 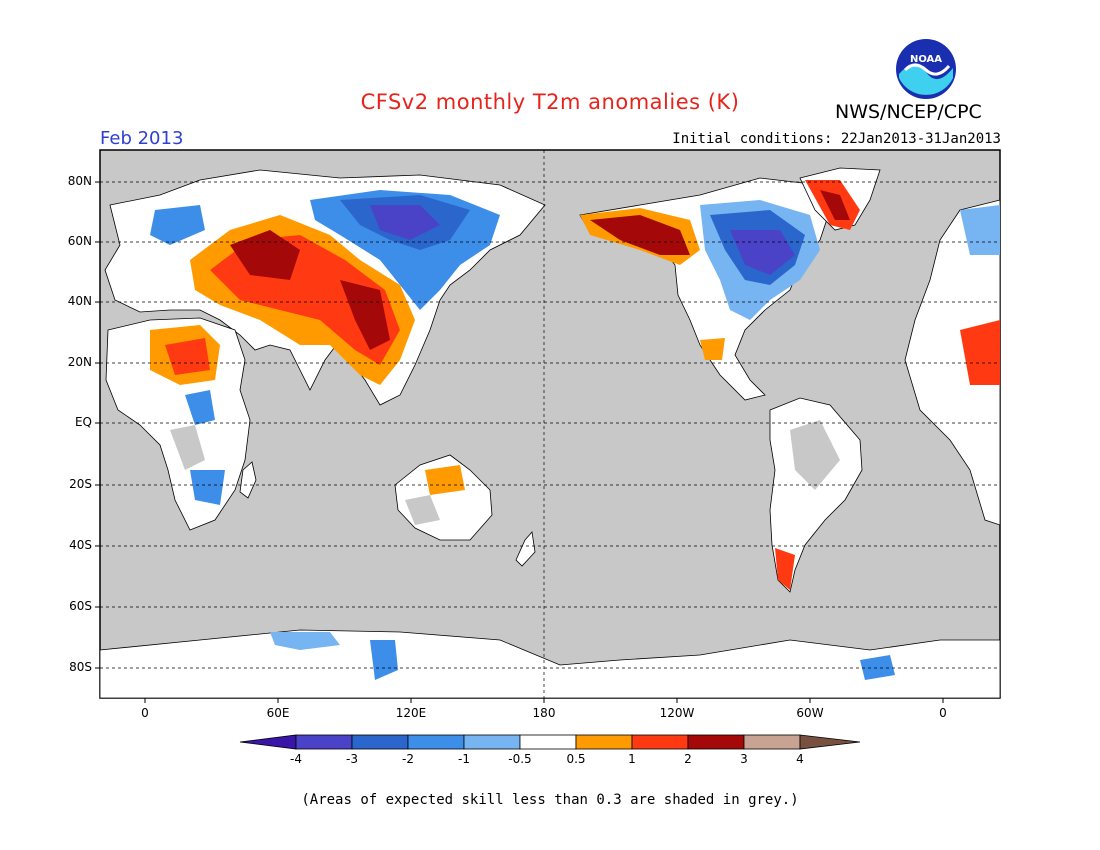 I want to click on colorbar-tick: -0.5, so click(x=520, y=759).